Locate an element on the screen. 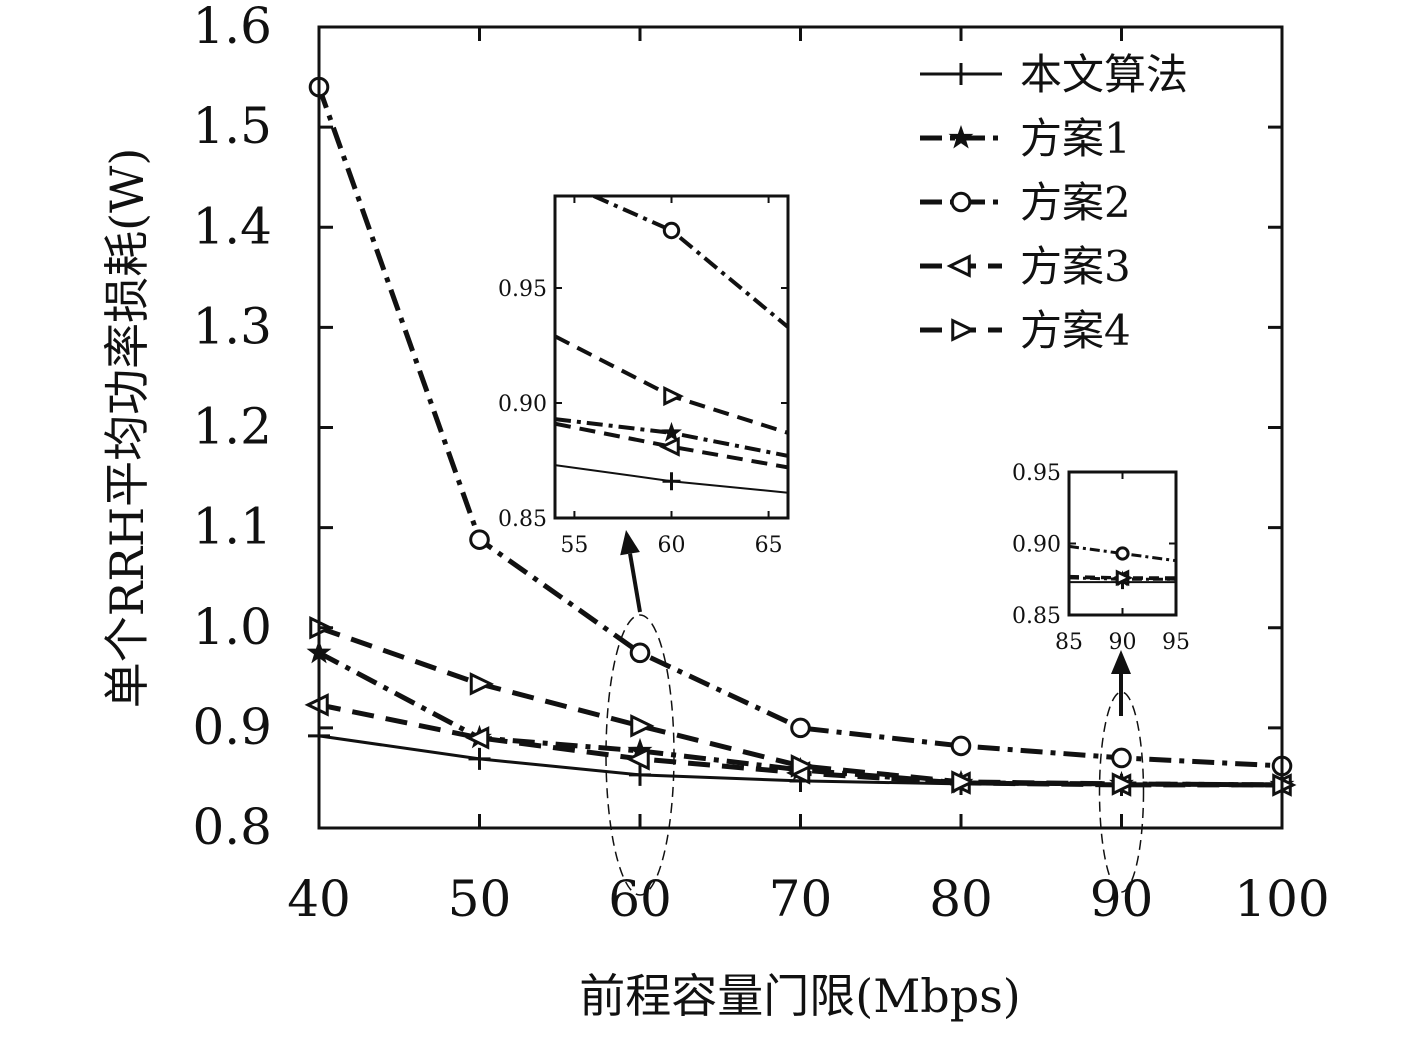 The image size is (1417, 1039). legend-label: 本文算法 is located at coordinates (1104, 74).